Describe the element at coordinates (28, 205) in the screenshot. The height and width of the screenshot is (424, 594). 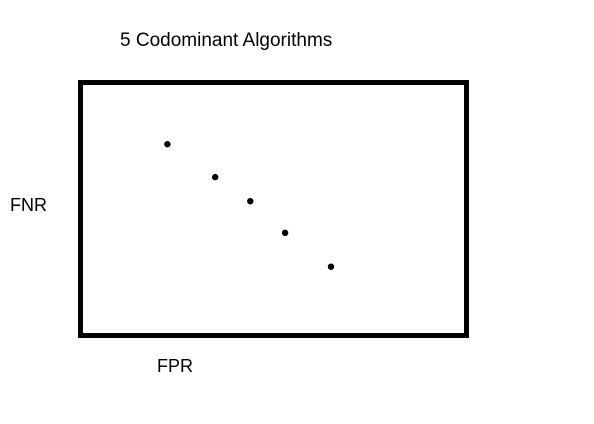
I see `y-axis-label: FNR` at that location.